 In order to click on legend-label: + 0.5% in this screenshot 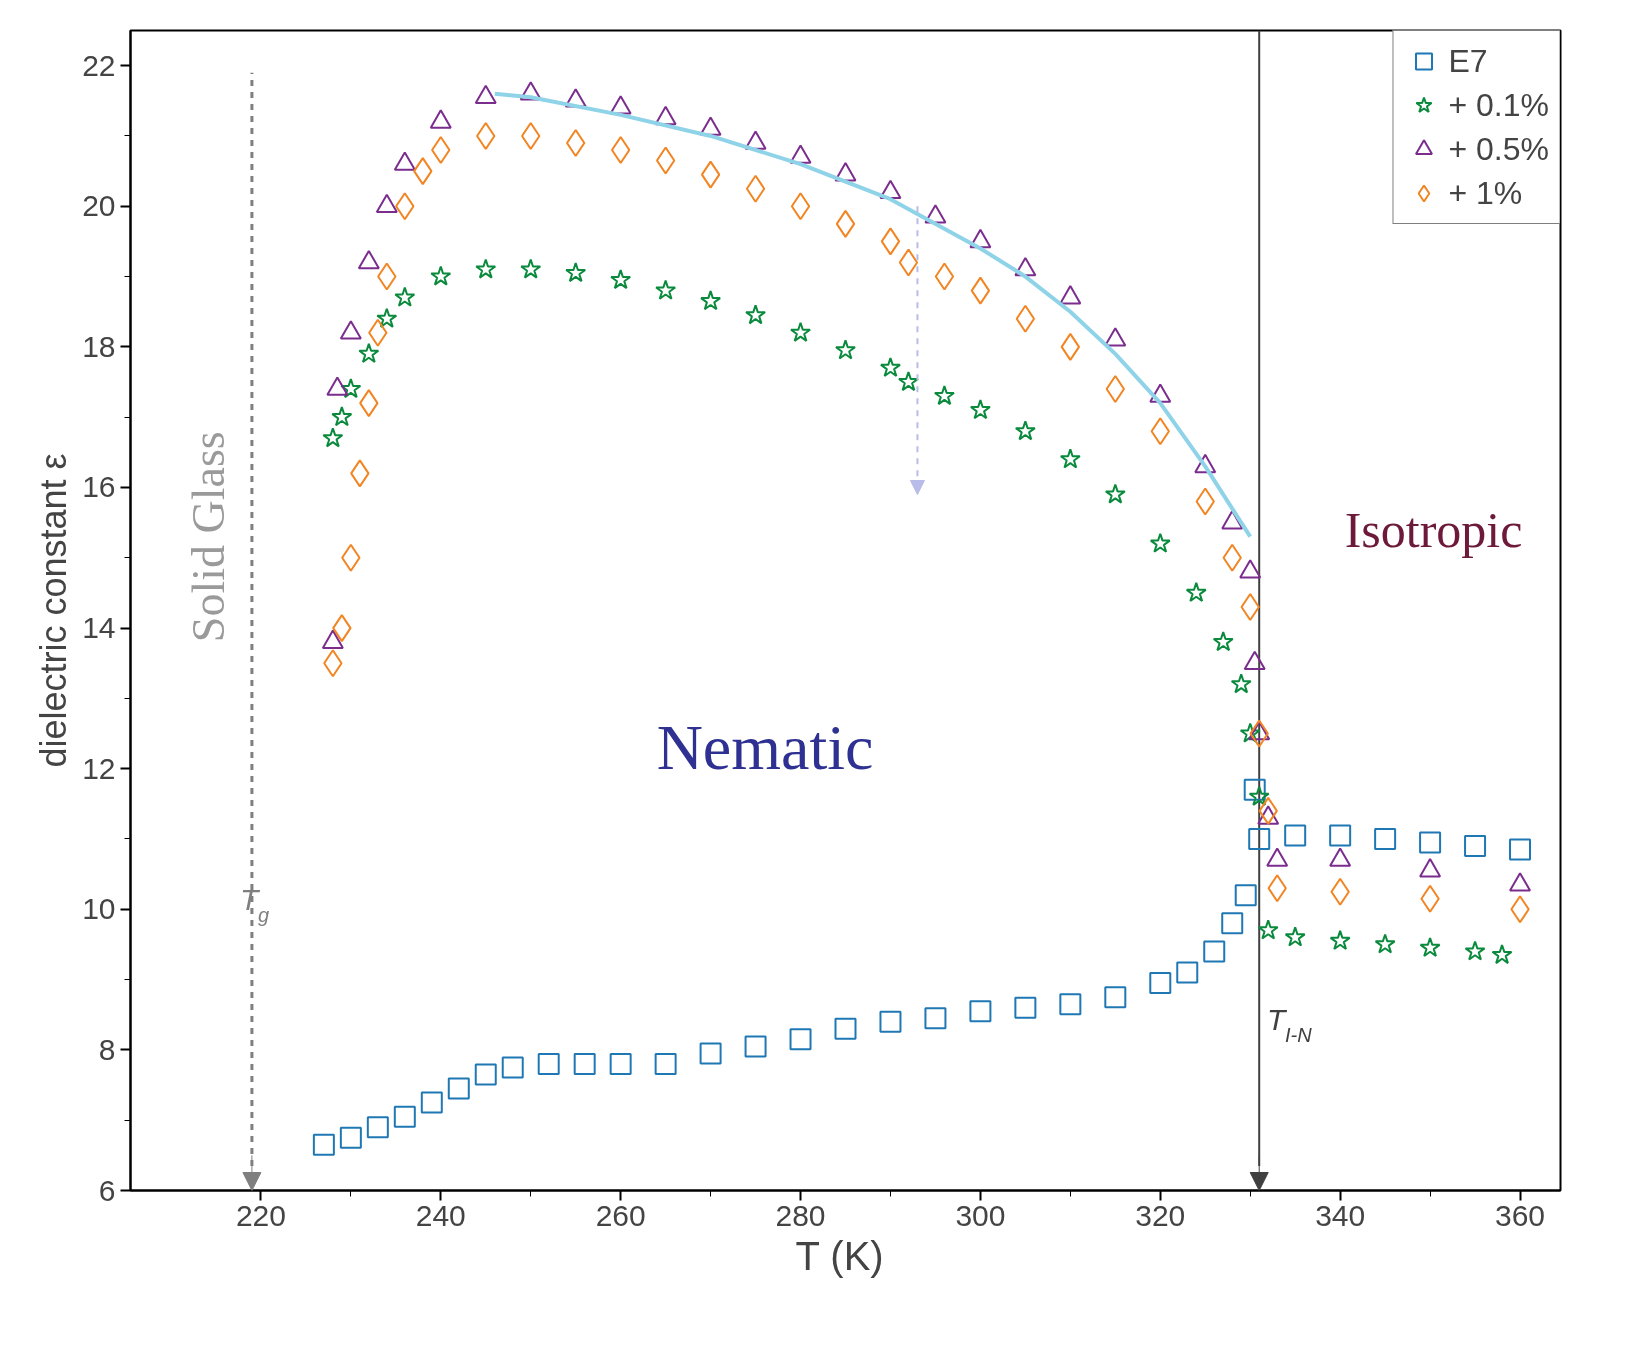, I will do `click(1498, 149)`.